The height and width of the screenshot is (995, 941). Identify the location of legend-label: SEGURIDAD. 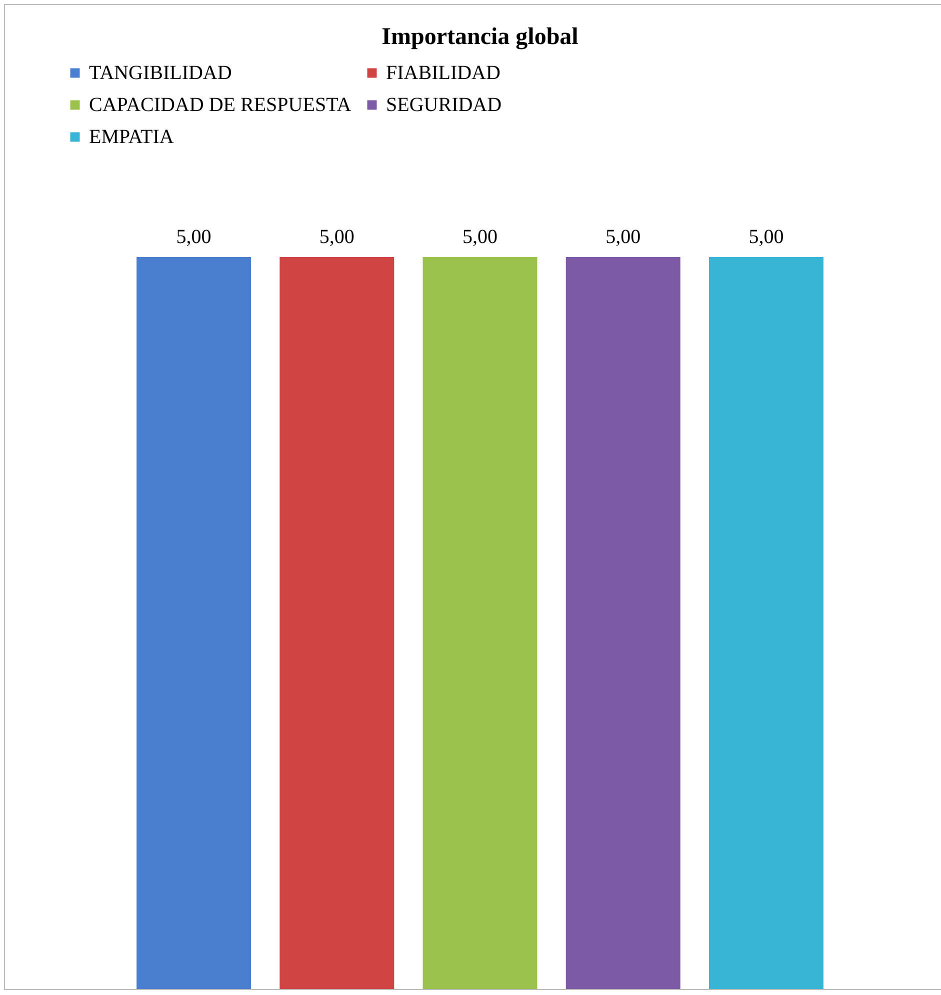
(444, 105).